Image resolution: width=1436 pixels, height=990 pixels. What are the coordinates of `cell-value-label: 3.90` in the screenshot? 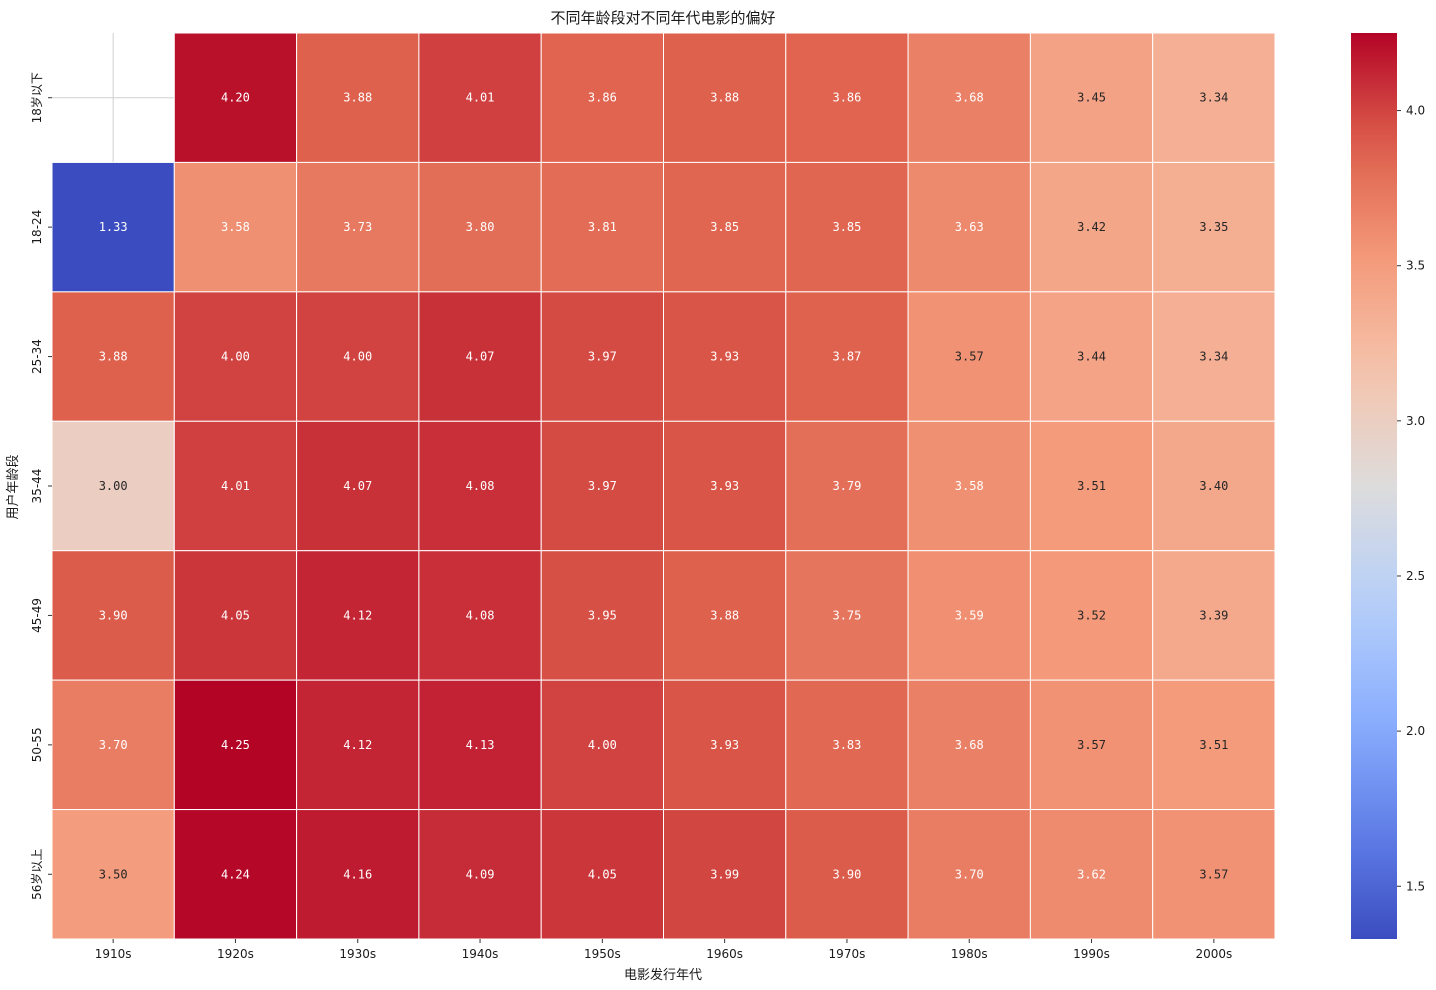 It's located at (113, 615).